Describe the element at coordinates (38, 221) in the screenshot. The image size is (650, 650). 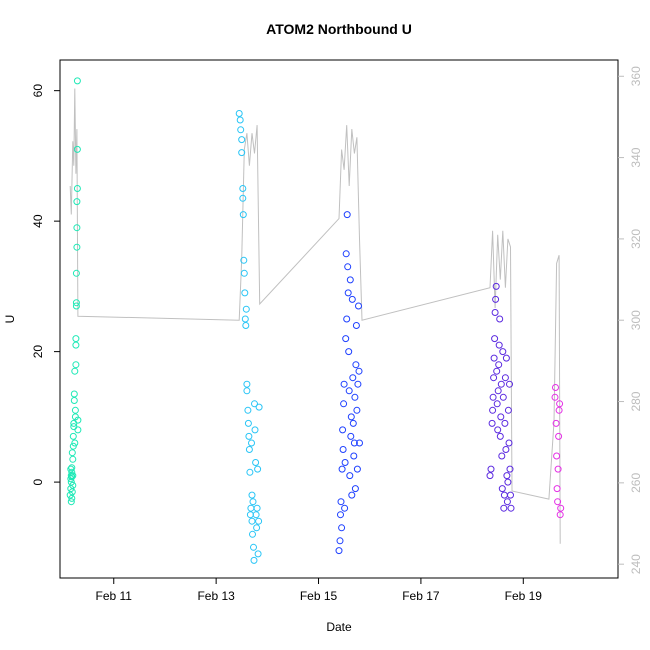
I see `y-tick-label: 40` at that location.